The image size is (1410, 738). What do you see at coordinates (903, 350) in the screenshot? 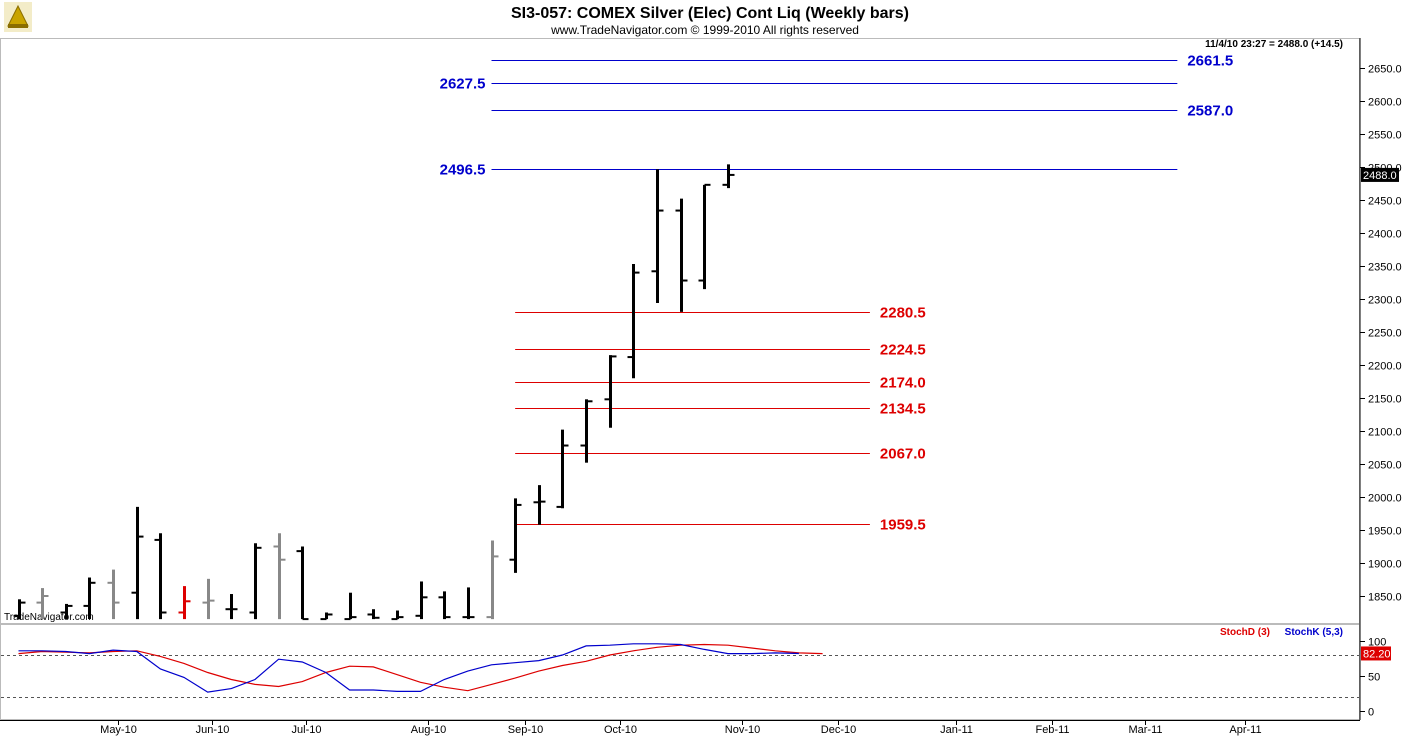
I see `level-label-2224.5: 2224.5` at bounding box center [903, 350].